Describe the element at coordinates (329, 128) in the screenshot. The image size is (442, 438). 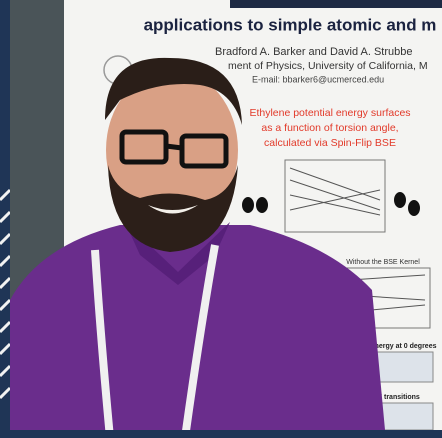
I see `poster-heading: as a function of torsion angle,` at that location.